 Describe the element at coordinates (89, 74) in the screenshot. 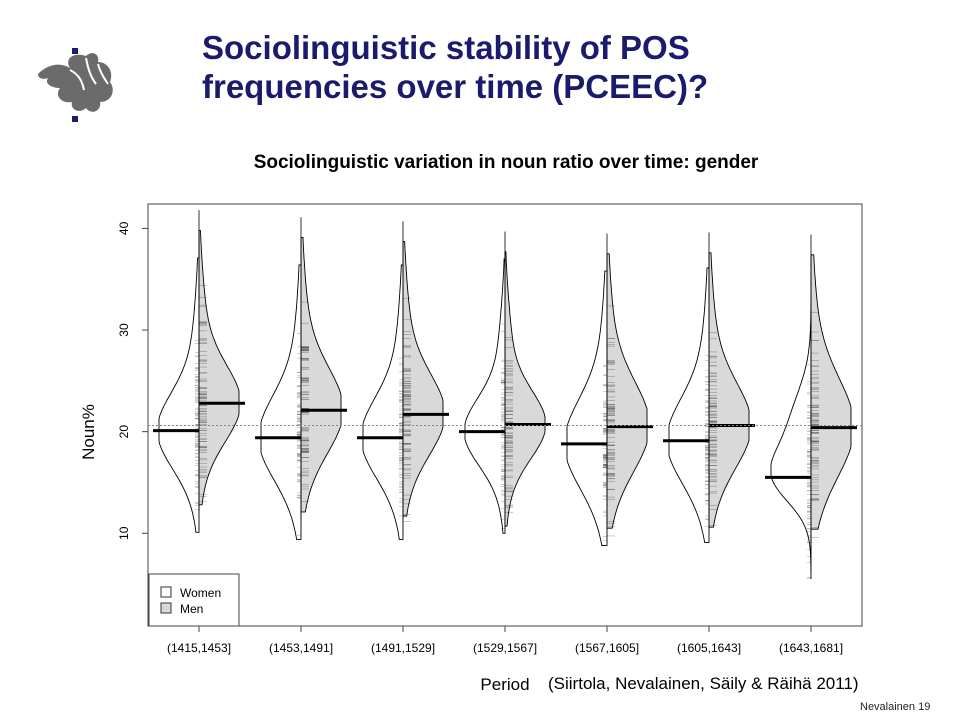

I see `flame-detail` at that location.